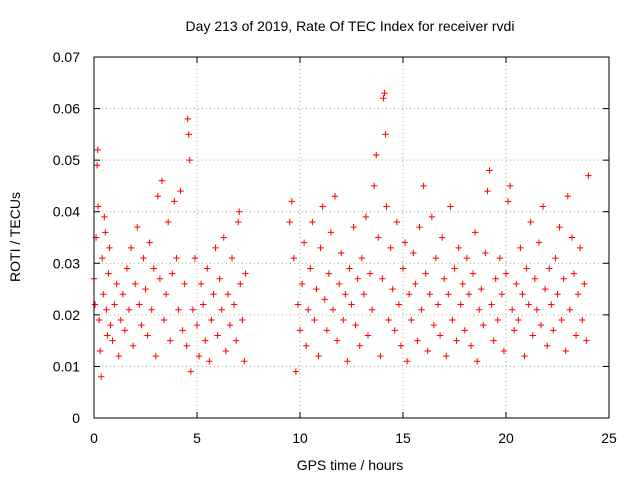 This screenshot has height=485, width=640. Describe the element at coordinates (66, 315) in the screenshot. I see `y-tick-label: 0.02` at that location.